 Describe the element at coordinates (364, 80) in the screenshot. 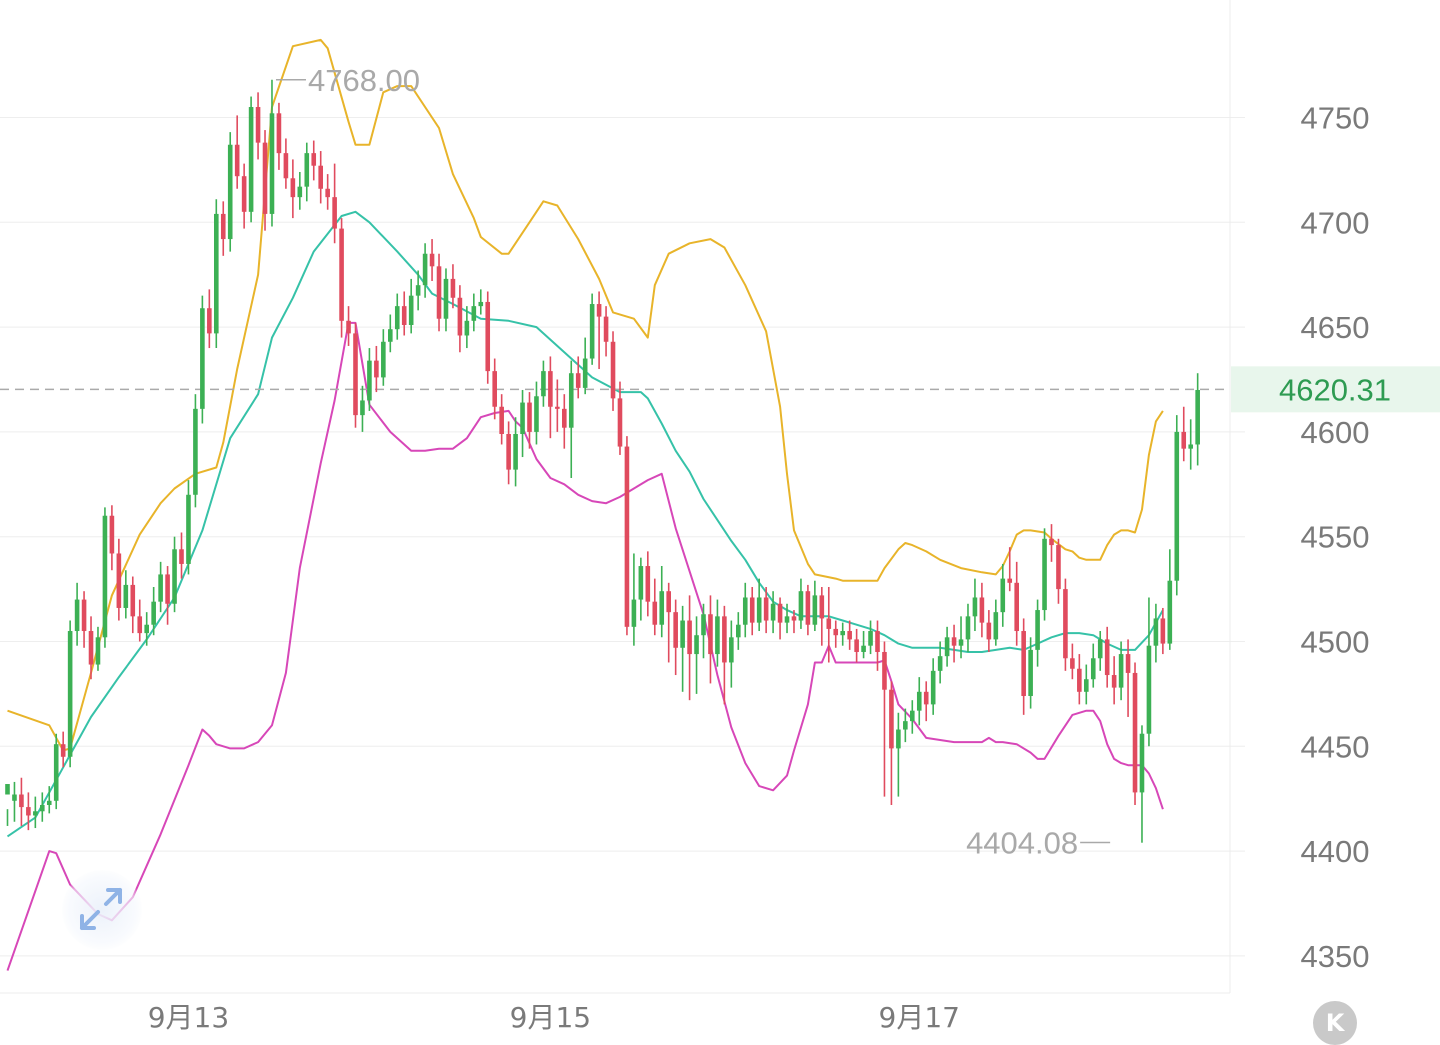

I see `high-marker-label: 4768.00` at that location.